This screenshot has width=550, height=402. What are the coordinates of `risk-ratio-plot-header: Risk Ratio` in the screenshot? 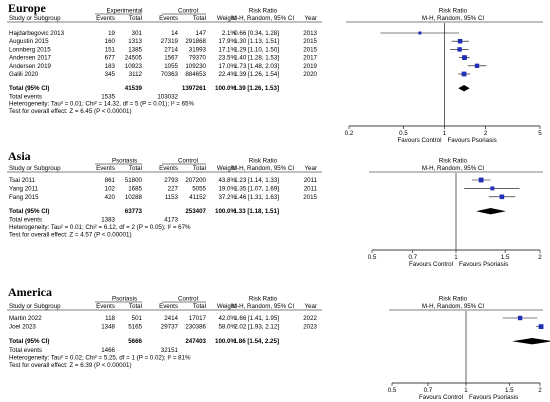 It's located at (453, 299).